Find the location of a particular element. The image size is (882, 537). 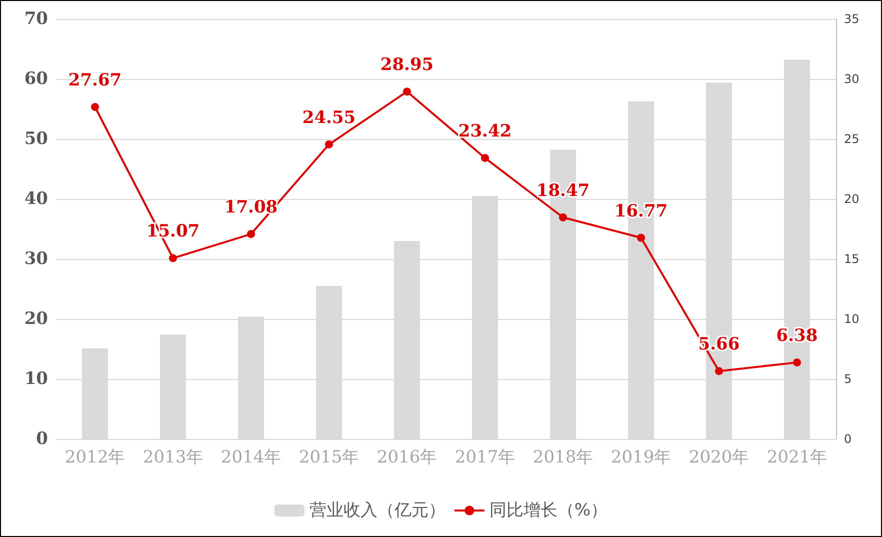

x-tick-label: 2019年 is located at coordinates (641, 458).